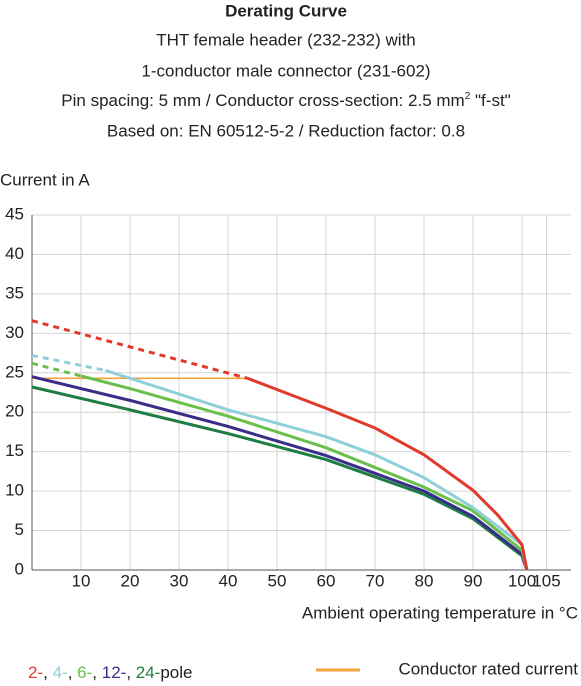 Image resolution: width=581 pixels, height=686 pixels. What do you see at coordinates (228, 580) in the screenshot?
I see `x-tick-label: 40` at bounding box center [228, 580].